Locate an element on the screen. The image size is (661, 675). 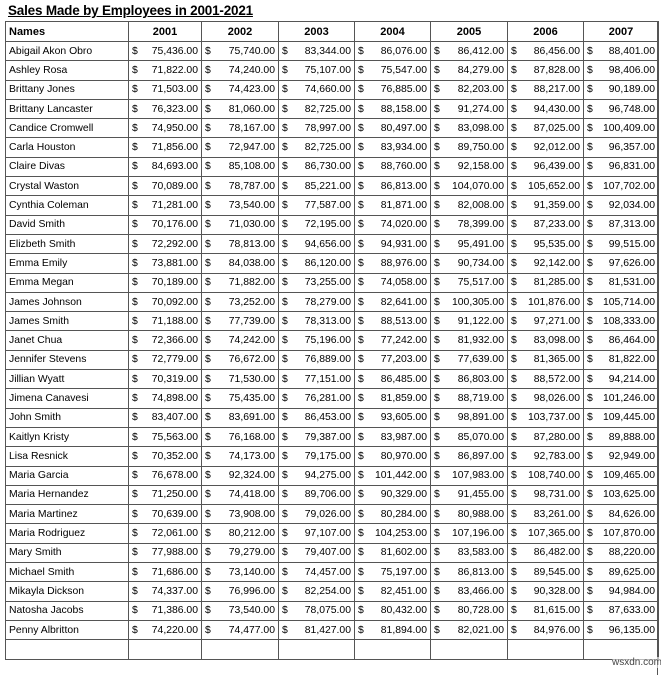
sales-cell: $87,233.00 is located at coordinates (545, 224).